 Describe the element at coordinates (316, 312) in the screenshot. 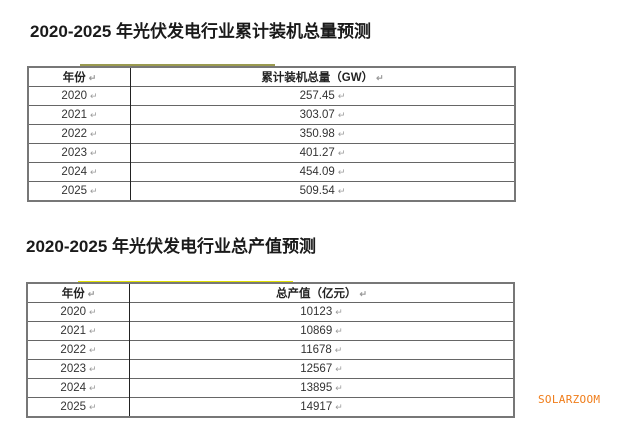

I see `value-cell: 10123` at that location.